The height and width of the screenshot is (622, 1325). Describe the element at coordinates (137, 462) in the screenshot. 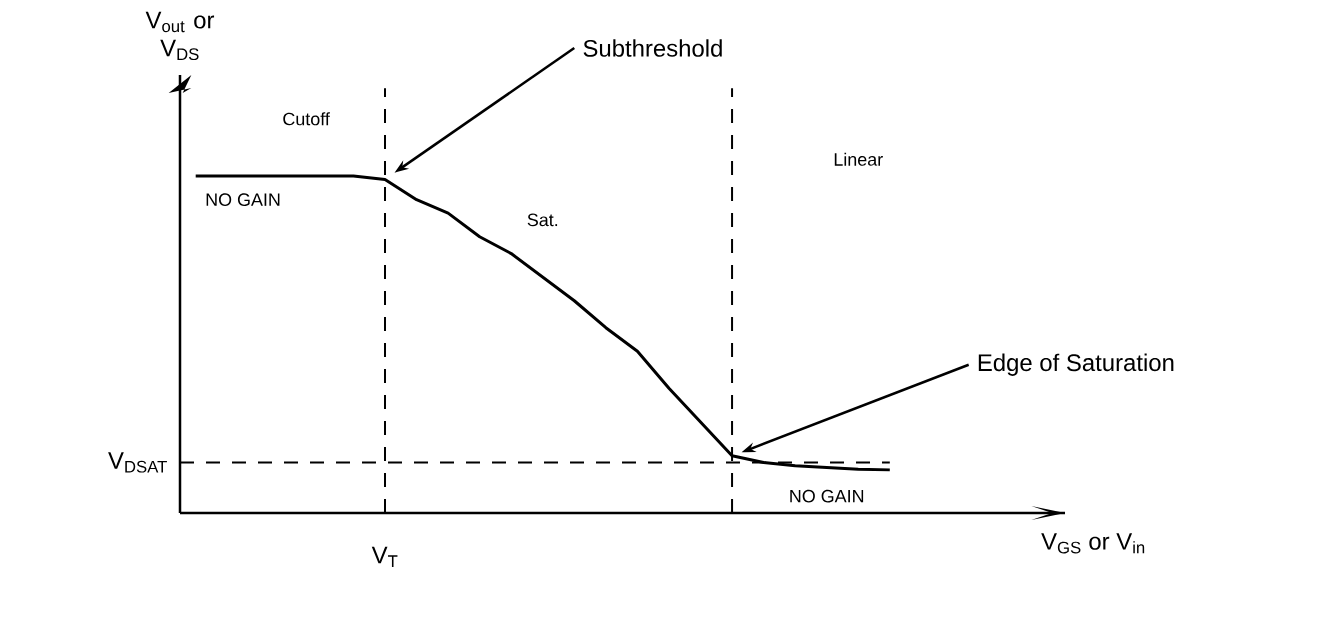

I see `ref-line-label: V$_{DSAT}$` at that location.